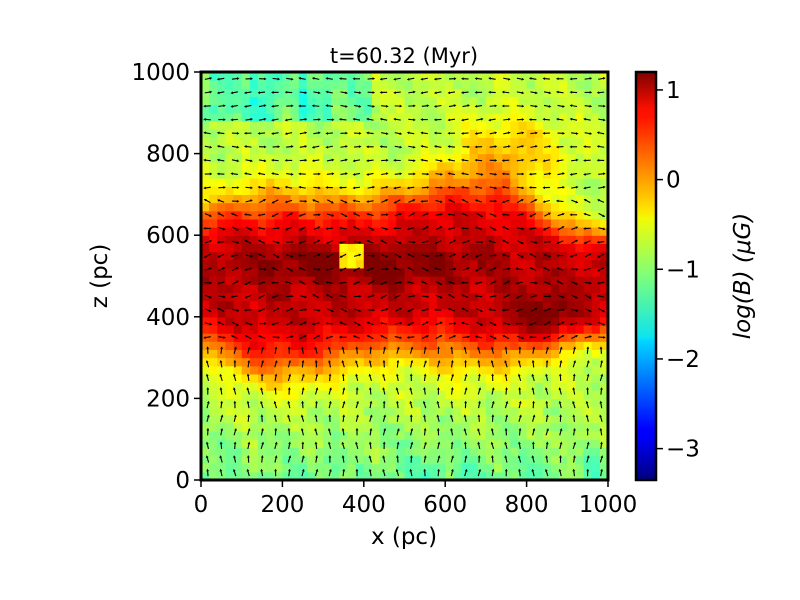  I want to click on colorbar-tick-label: 1, so click(673, 91).